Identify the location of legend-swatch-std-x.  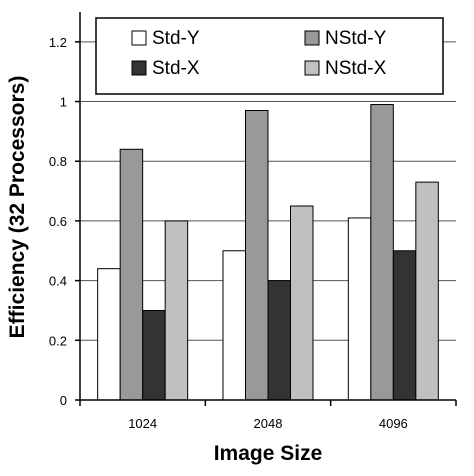
(139, 68).